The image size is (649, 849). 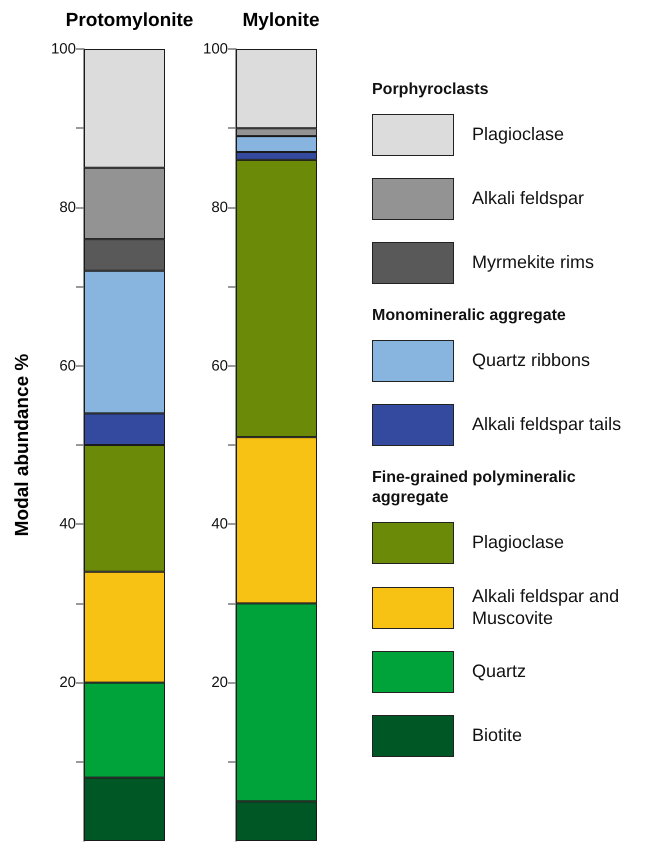 I want to click on chart-title: Protomylonite, so click(x=130, y=20).